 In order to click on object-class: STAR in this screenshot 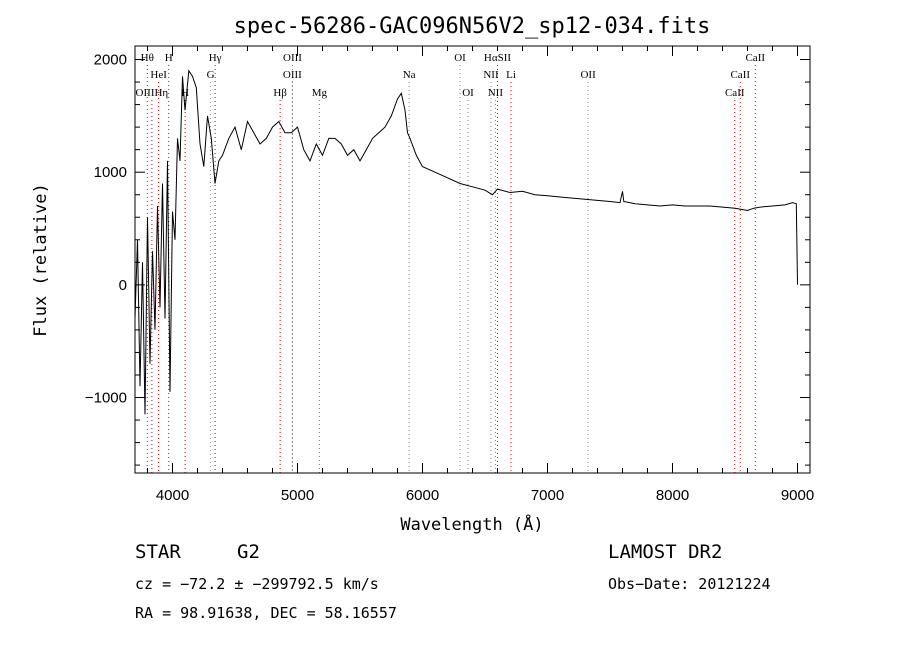, I will do `click(158, 552)`.